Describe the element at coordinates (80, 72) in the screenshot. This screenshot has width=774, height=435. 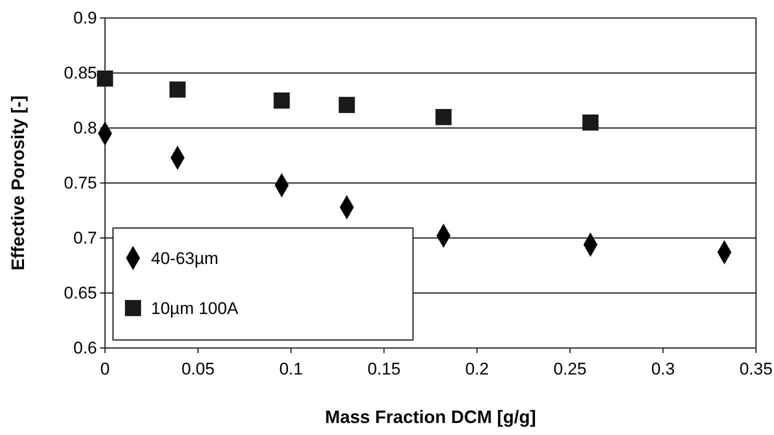
I see `y-tick-label: 0.85` at that location.